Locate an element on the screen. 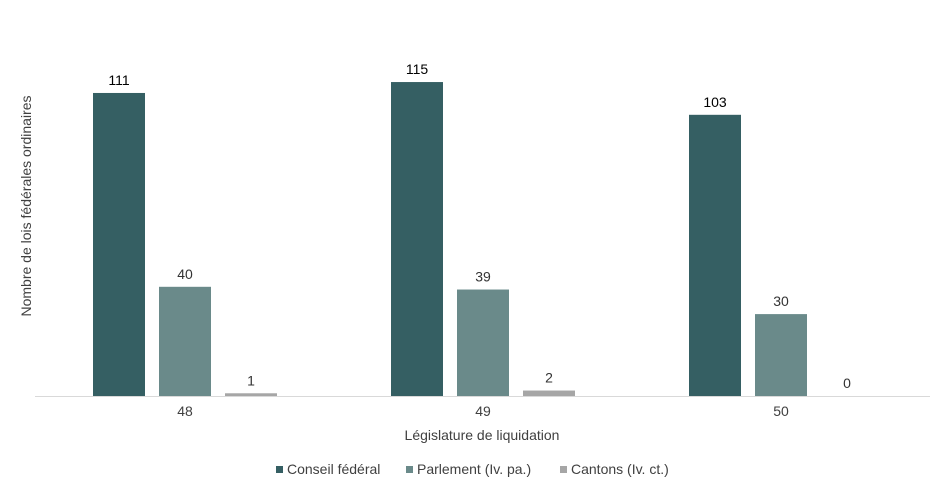 This screenshot has width=945, height=491. x-tick-label-48: 48 is located at coordinates (185, 411).